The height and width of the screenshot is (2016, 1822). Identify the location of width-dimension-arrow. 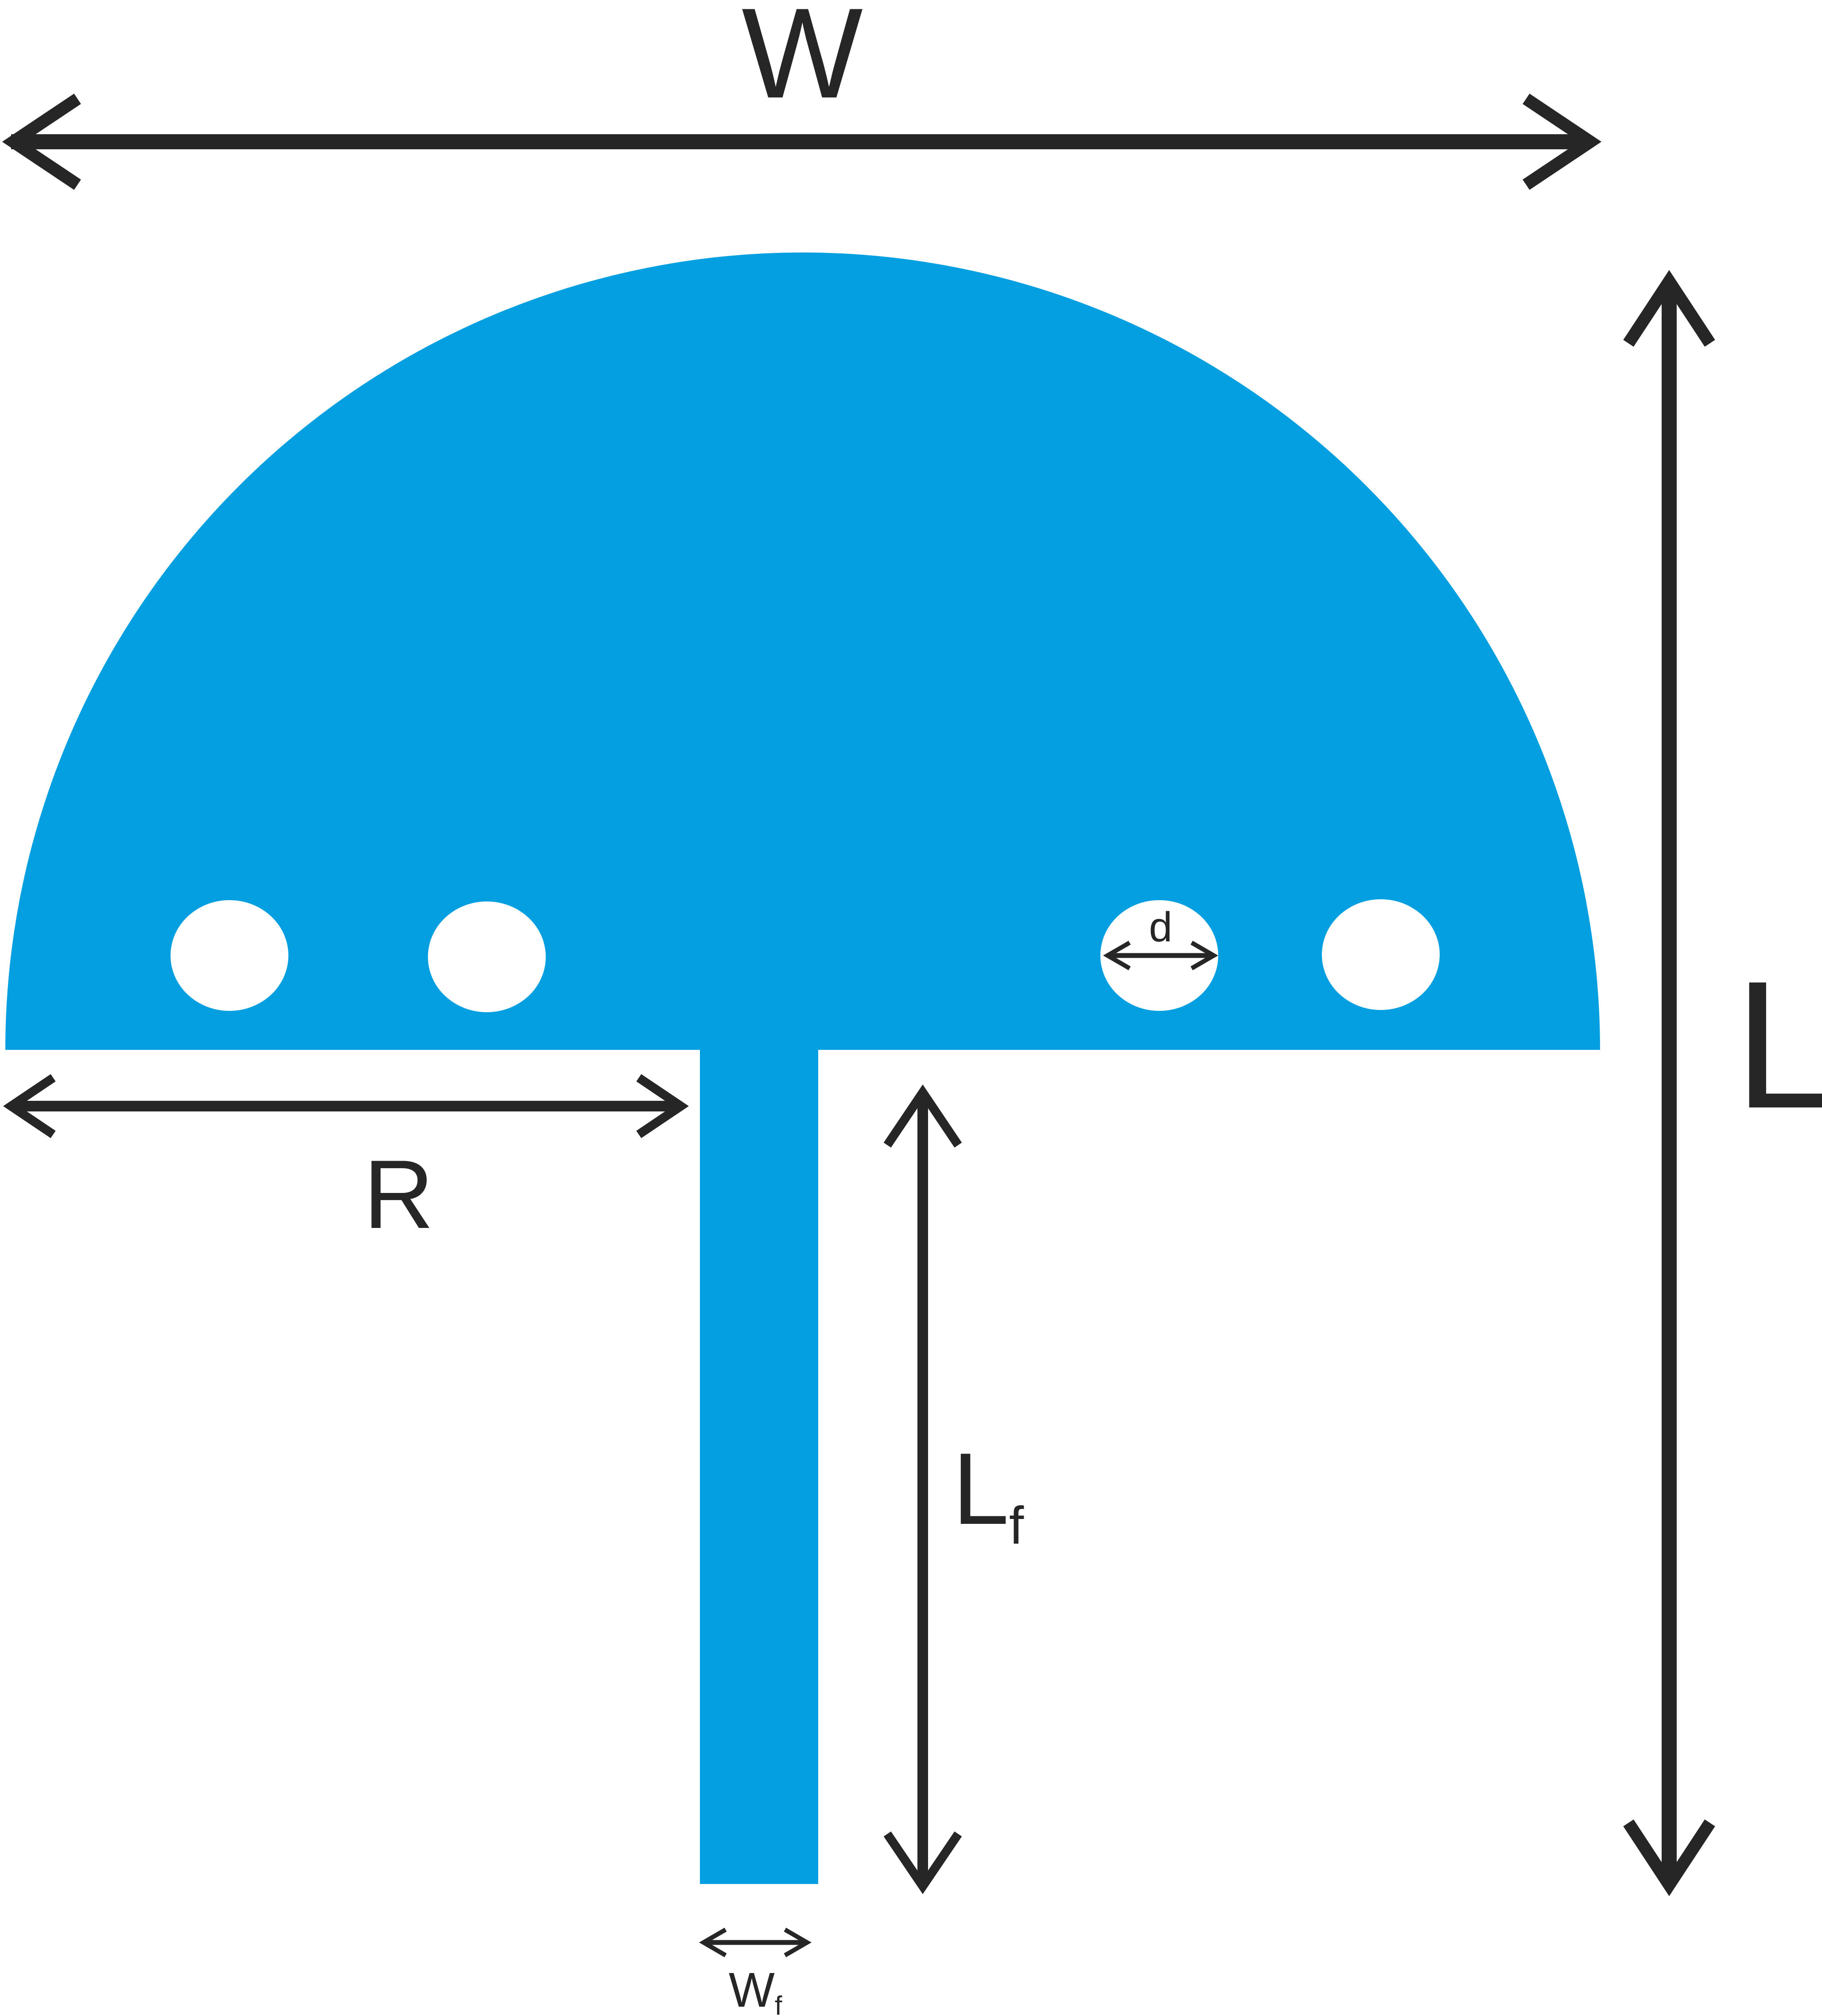
(802, 141).